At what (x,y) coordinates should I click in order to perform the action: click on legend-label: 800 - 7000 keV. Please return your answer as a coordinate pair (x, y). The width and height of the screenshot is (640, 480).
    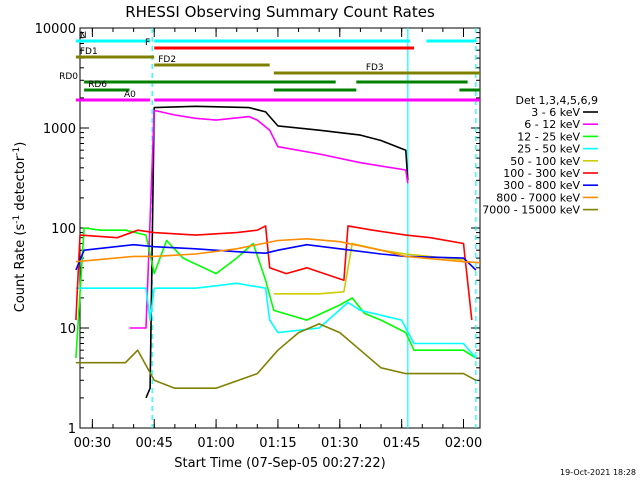
    Looking at the image, I should click on (538, 197).